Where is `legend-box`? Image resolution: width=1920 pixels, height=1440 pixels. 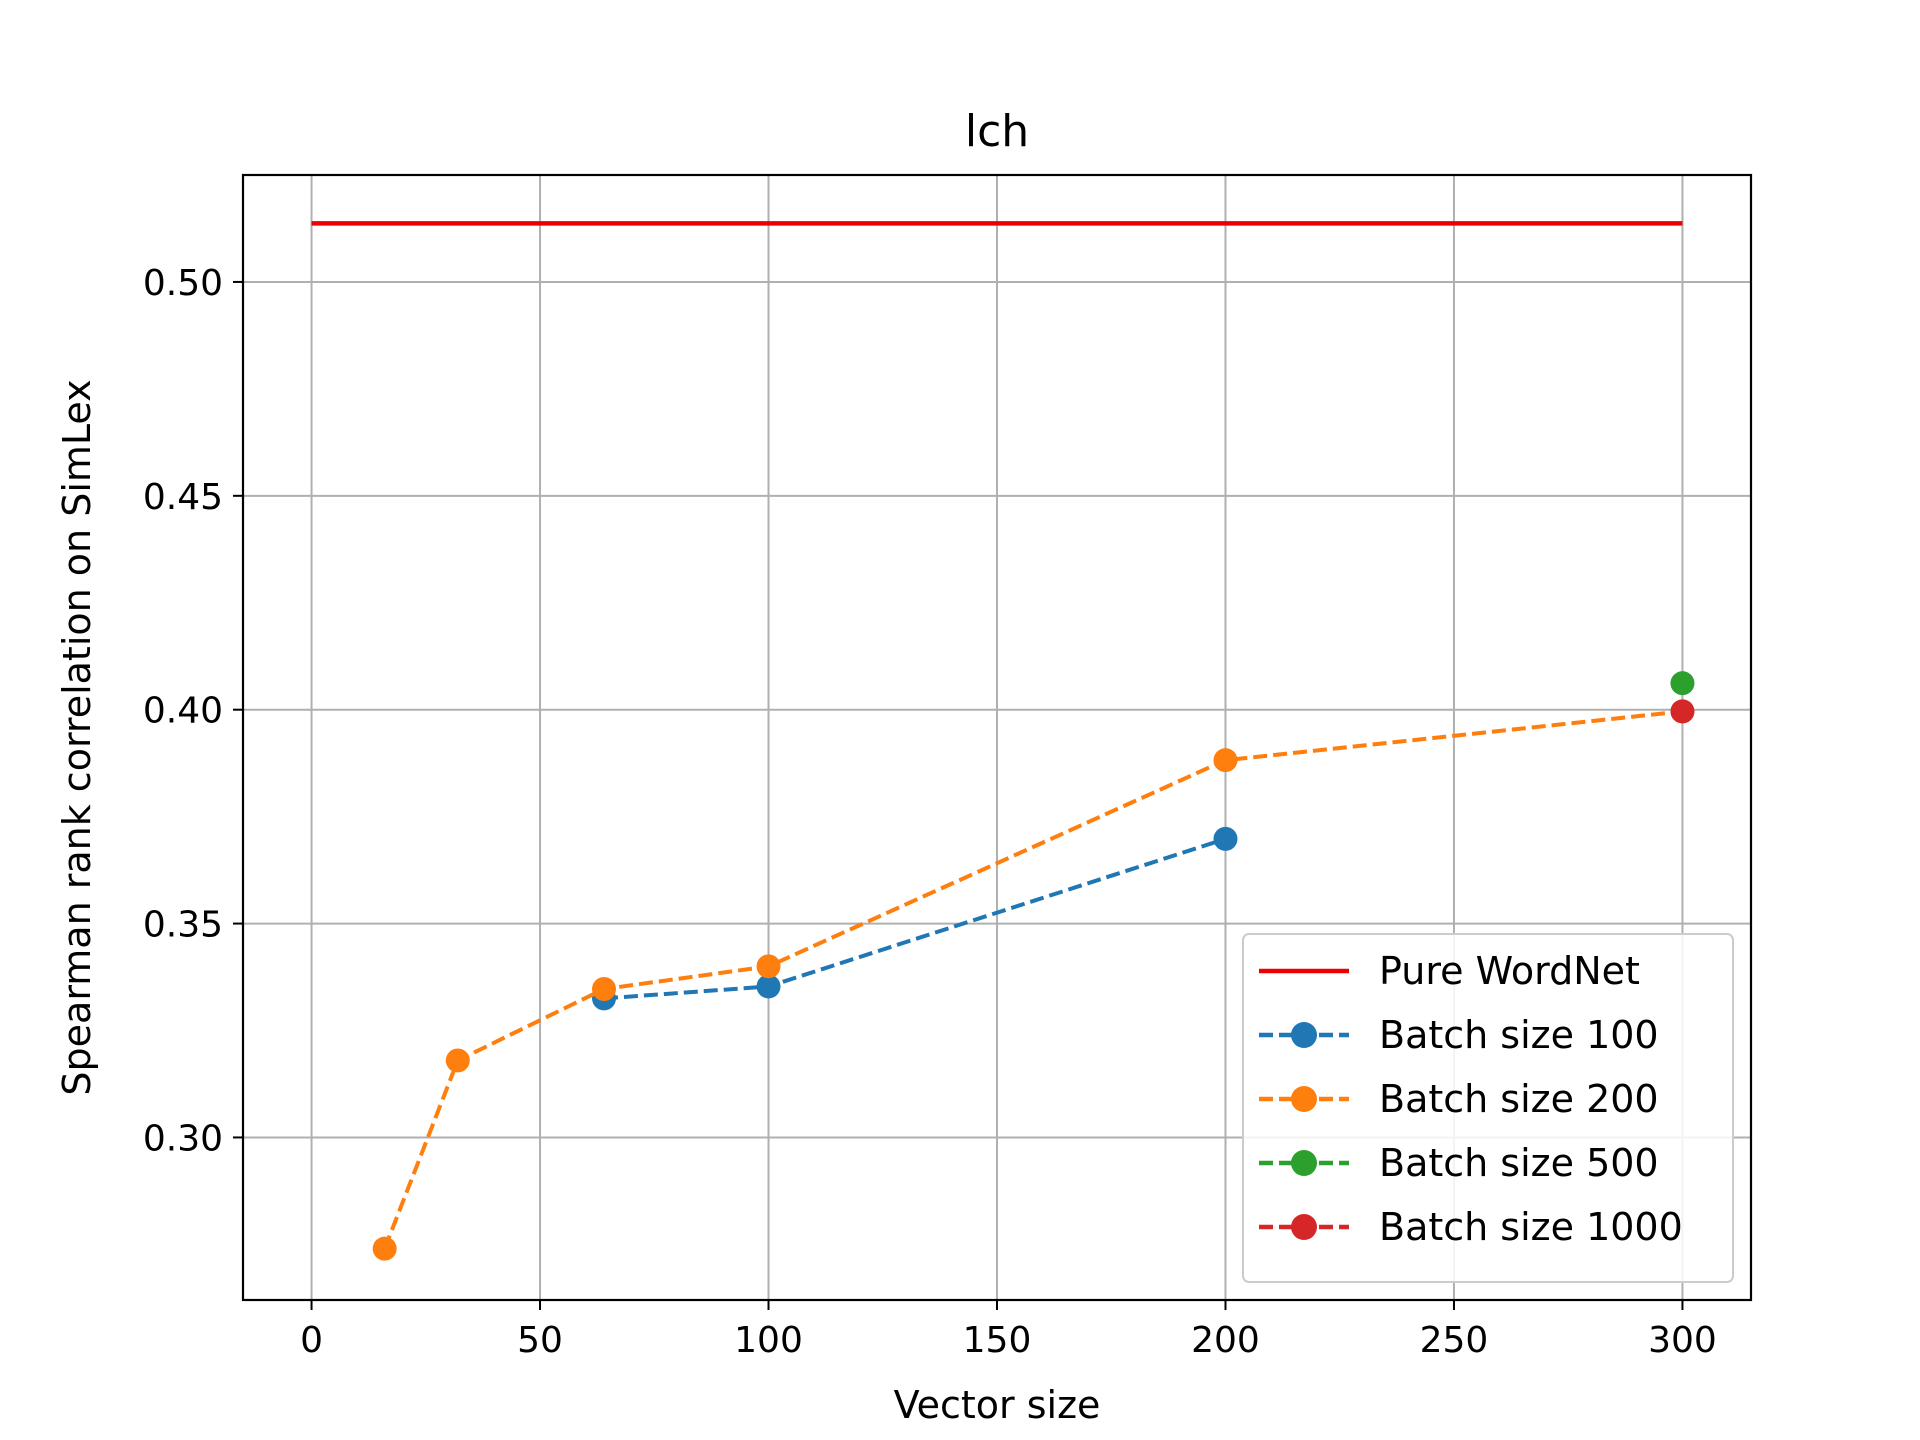 legend-box is located at coordinates (1488, 1108).